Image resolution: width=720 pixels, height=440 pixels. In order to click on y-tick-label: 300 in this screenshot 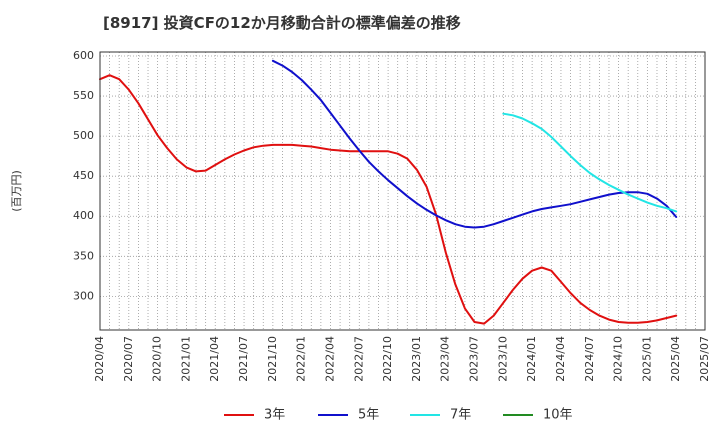, I will do `click(83, 295)`.